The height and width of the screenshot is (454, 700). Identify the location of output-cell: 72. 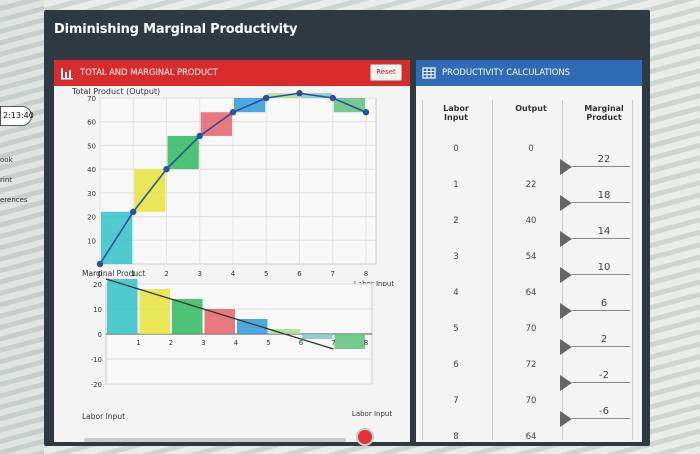
(531, 365).